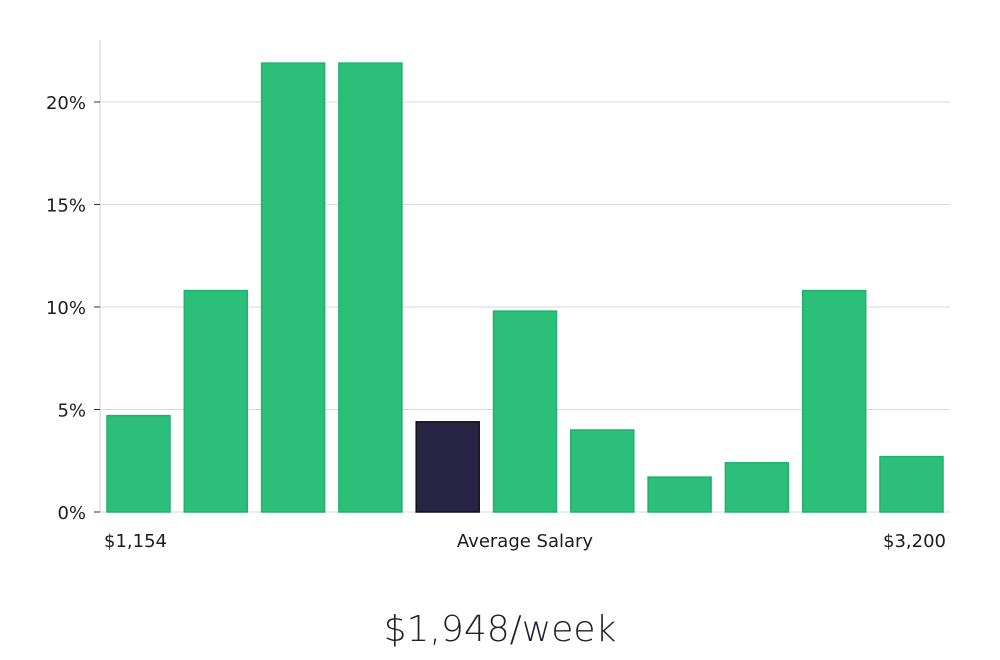 The image size is (1000, 660). I want to click on average-salary-value: $1,948/week, so click(500, 629).